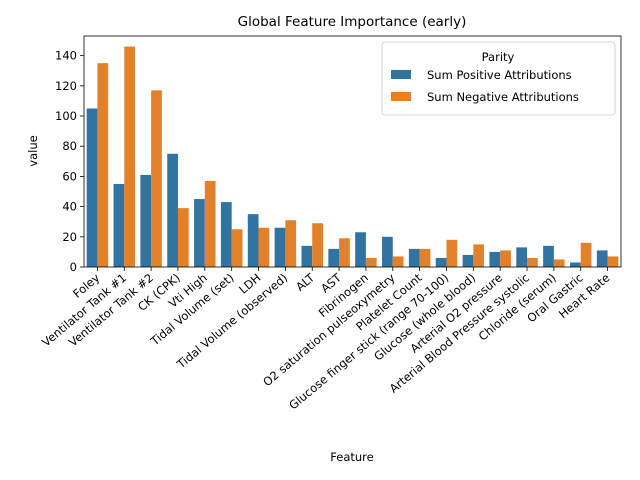 The width and height of the screenshot is (640, 480). I want to click on y-tick-label: 20, so click(69, 237).